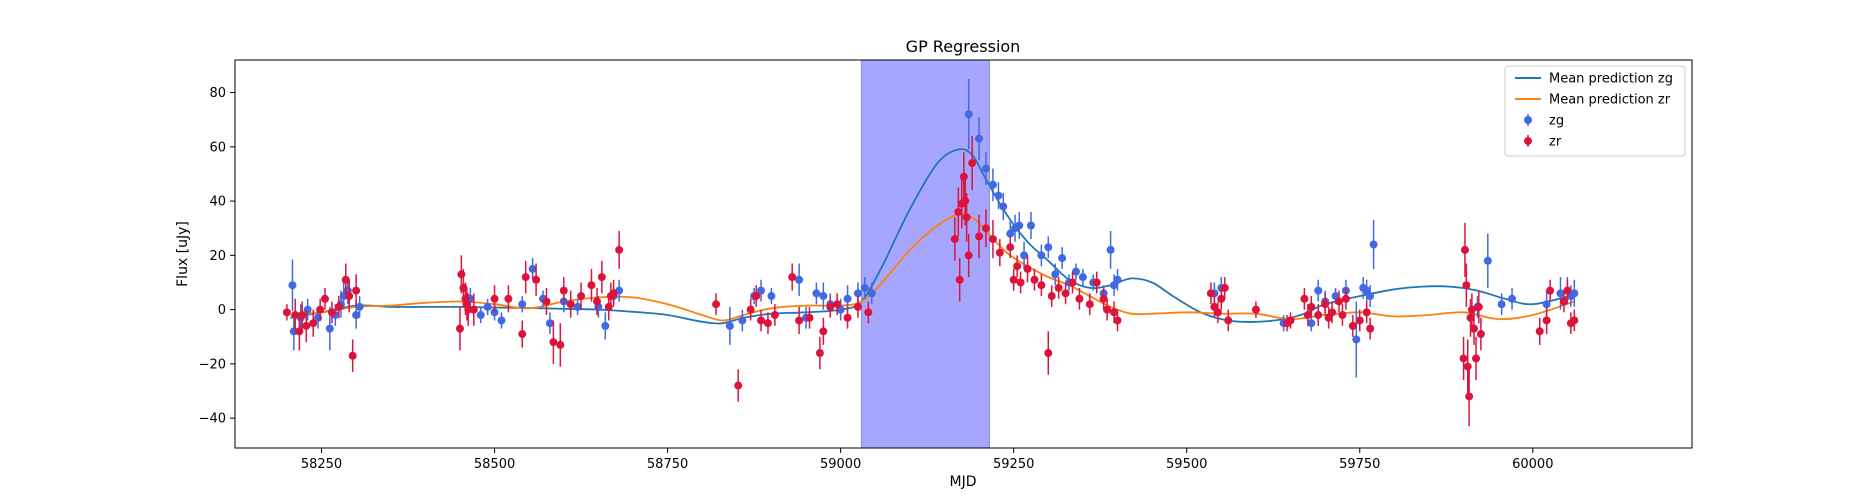  I want to click on y-tick-label: 20, so click(217, 256).